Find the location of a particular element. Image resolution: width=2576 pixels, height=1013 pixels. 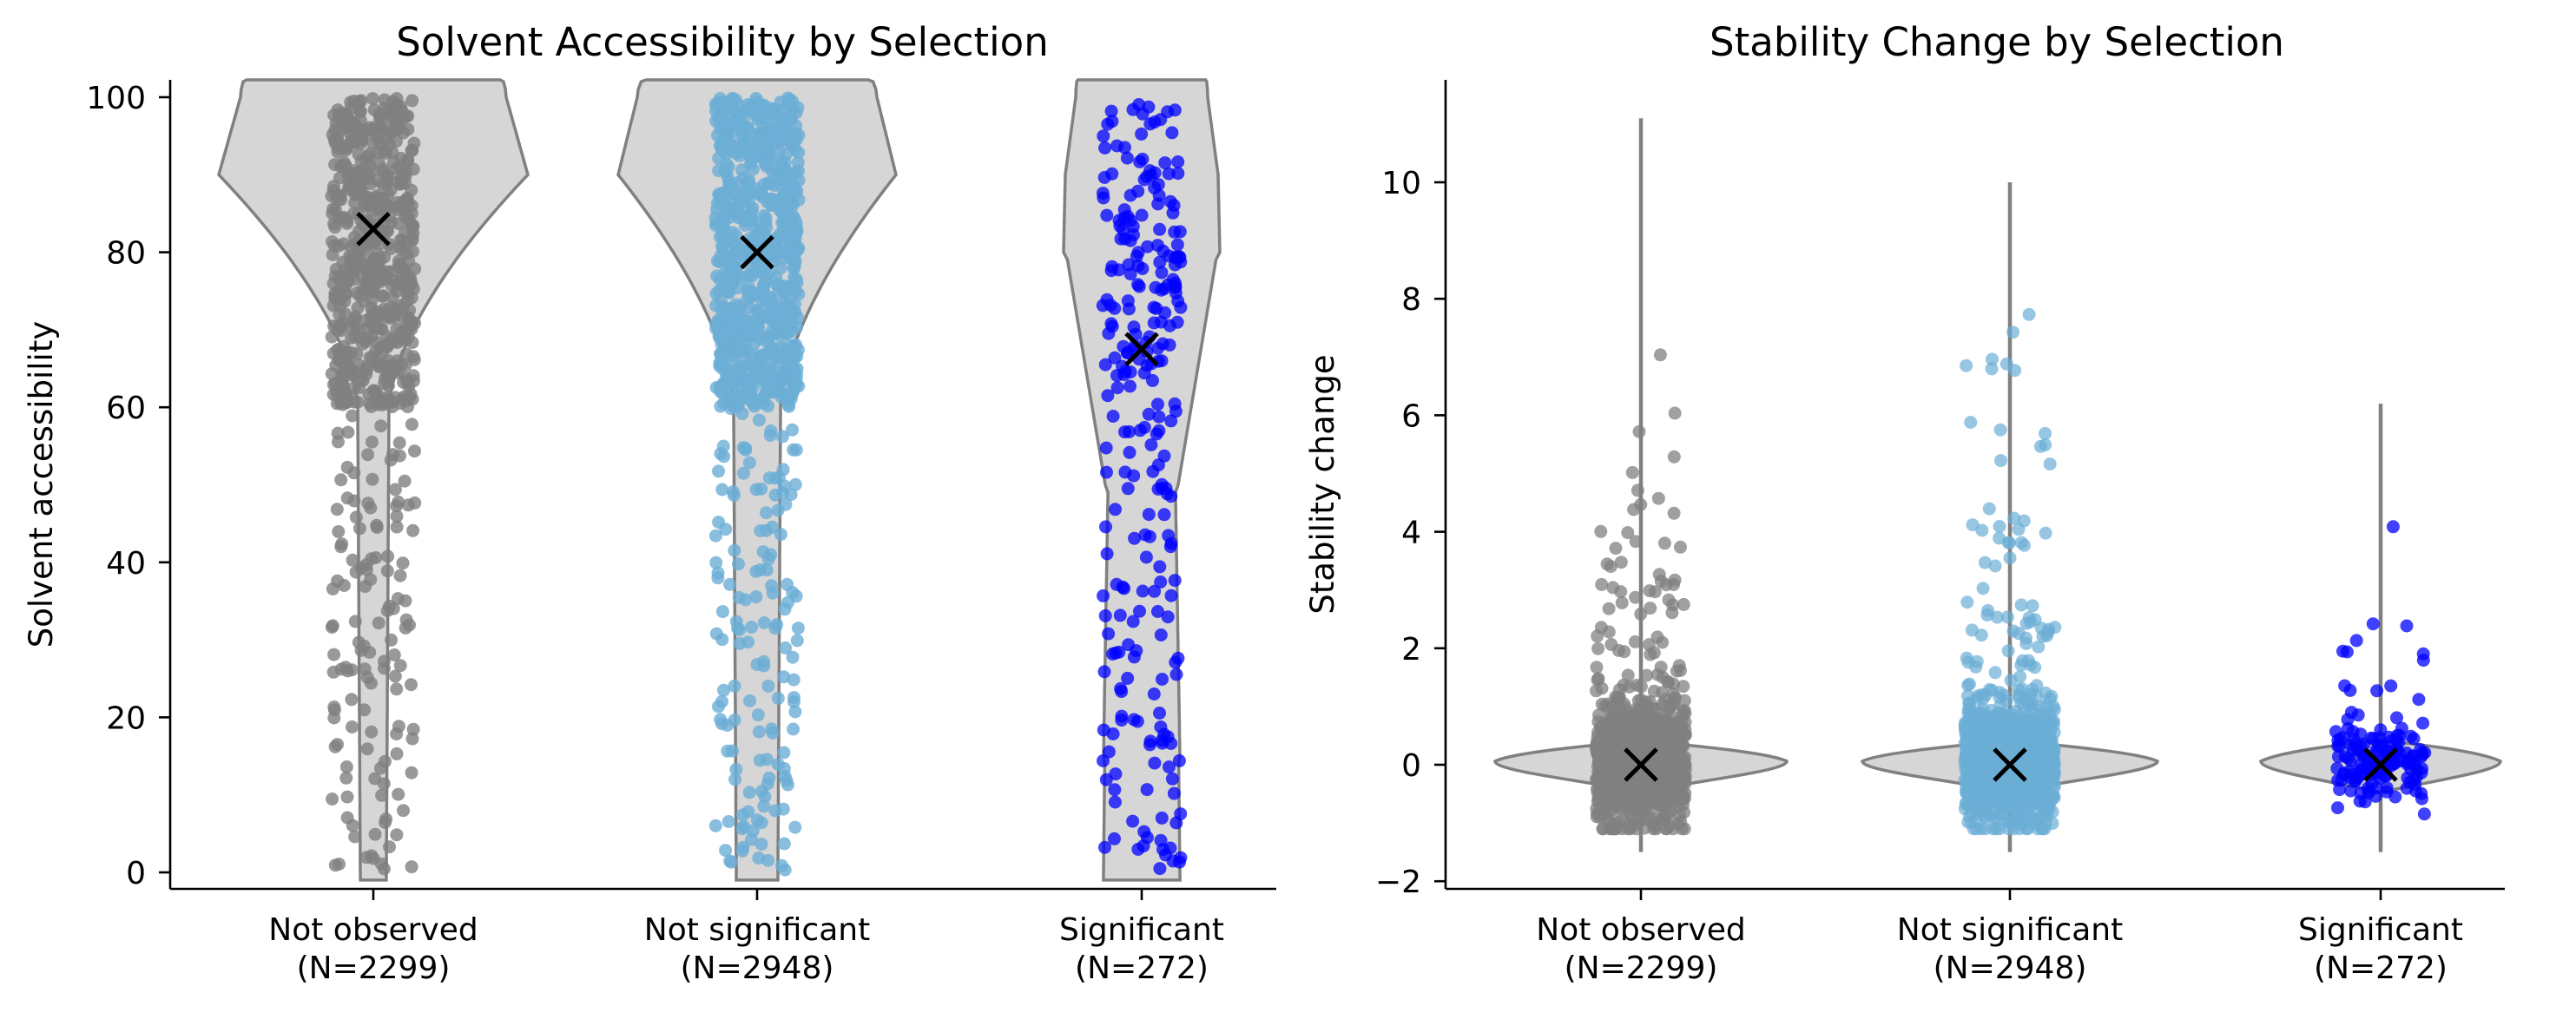

y-tick-label: 20 is located at coordinates (126, 718).